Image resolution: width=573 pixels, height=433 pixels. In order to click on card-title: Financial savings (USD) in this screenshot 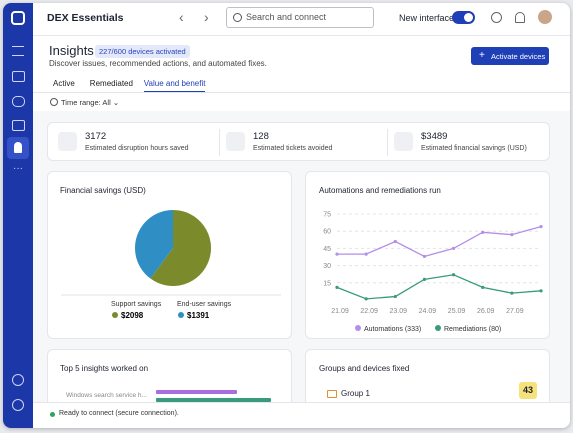, I will do `click(103, 190)`.